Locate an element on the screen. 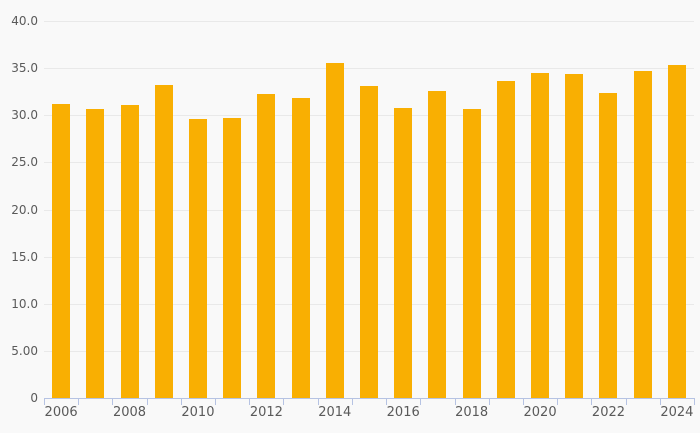  x-tick-label: 2018 is located at coordinates (472, 412).